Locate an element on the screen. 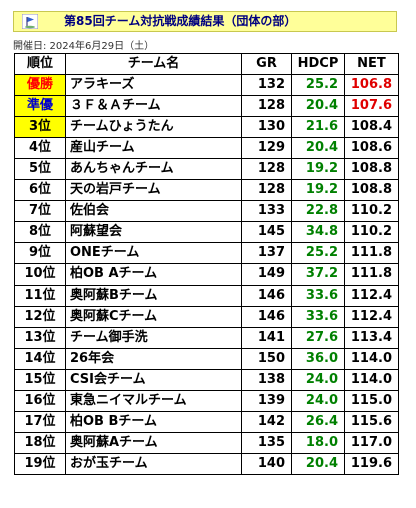 The width and height of the screenshot is (416, 508). header-rank: 順位 is located at coordinates (40, 64).